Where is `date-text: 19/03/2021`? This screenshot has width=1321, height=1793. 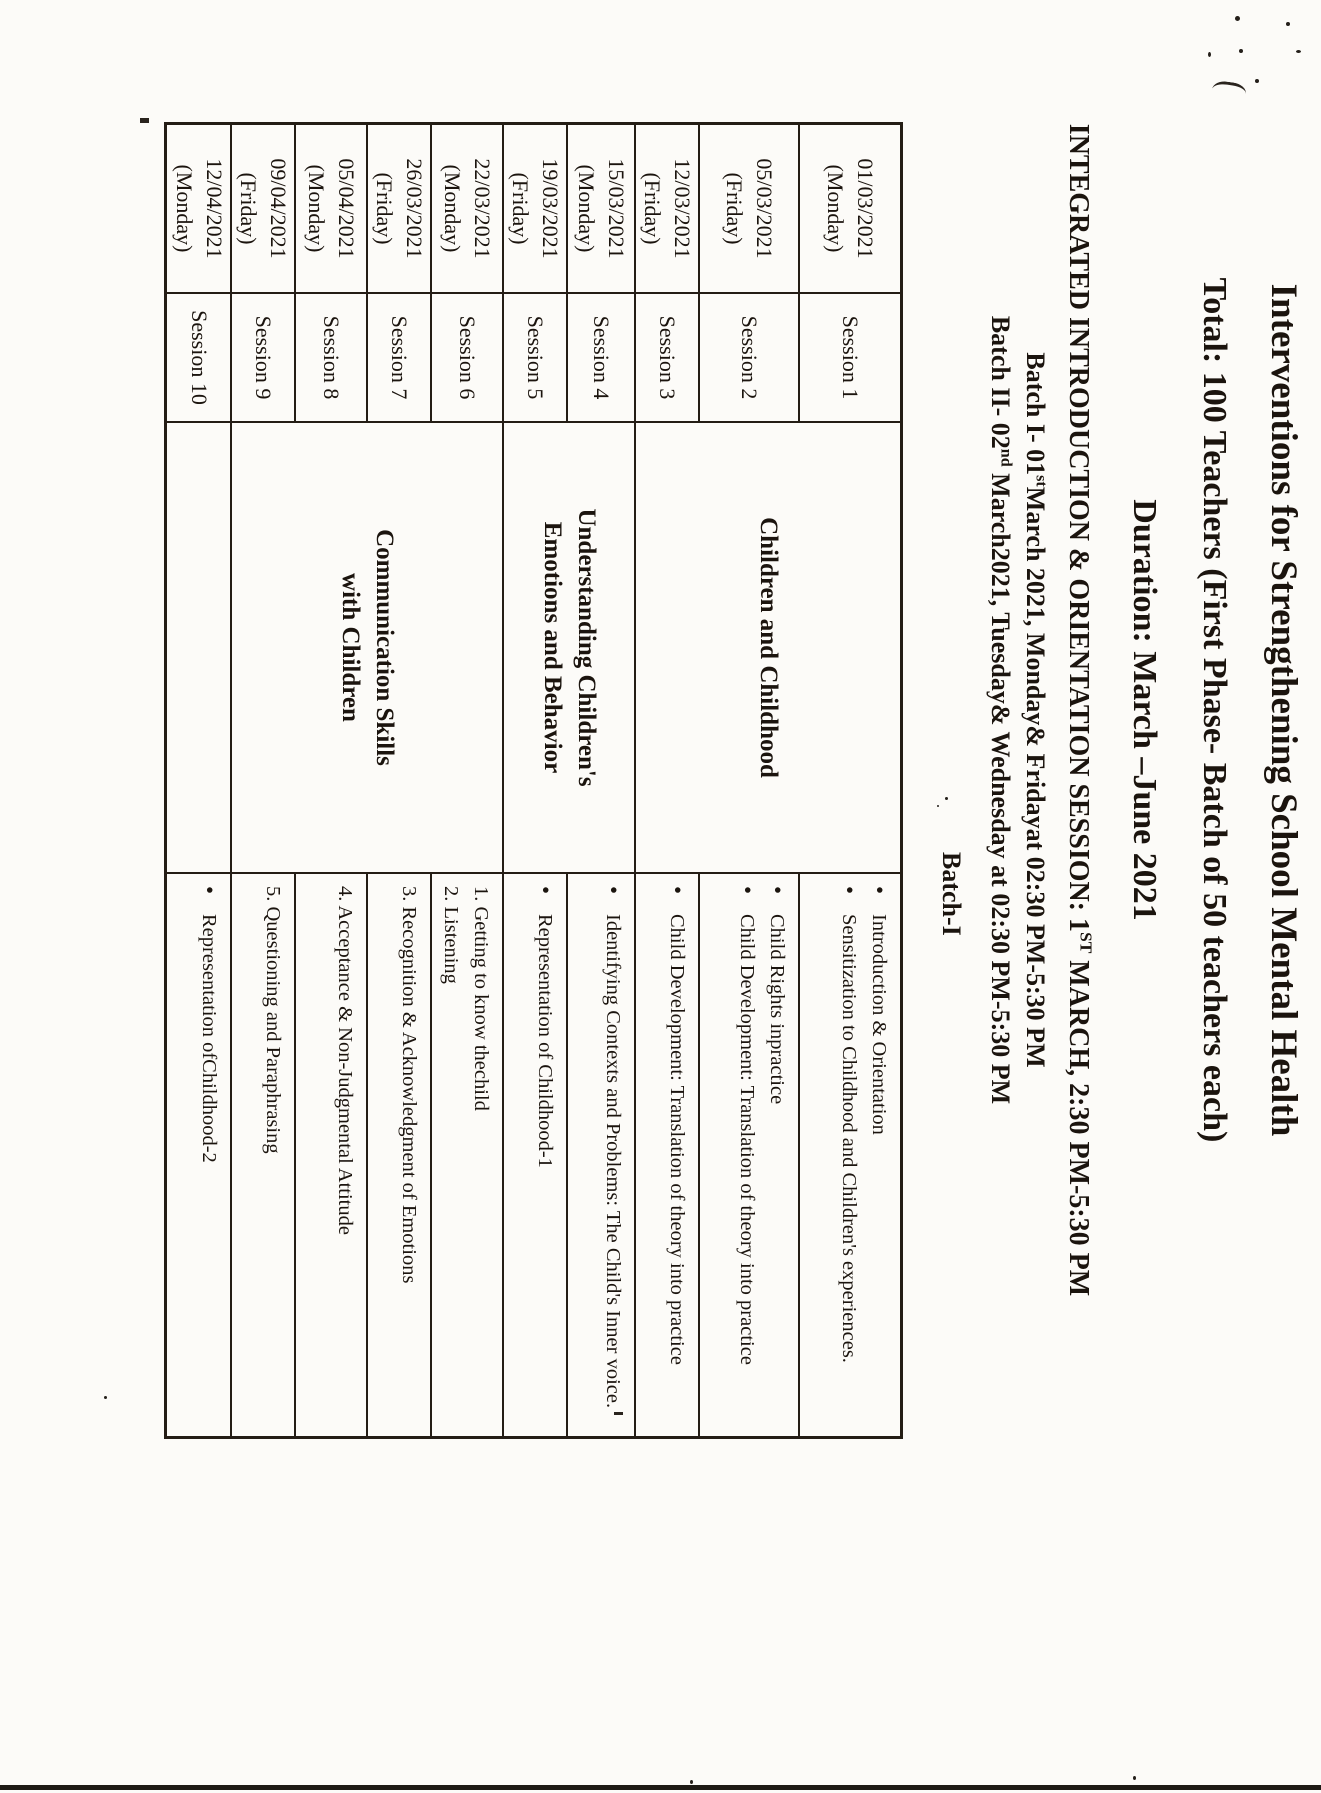
date-text: 19/03/2021 is located at coordinates (551, 208).